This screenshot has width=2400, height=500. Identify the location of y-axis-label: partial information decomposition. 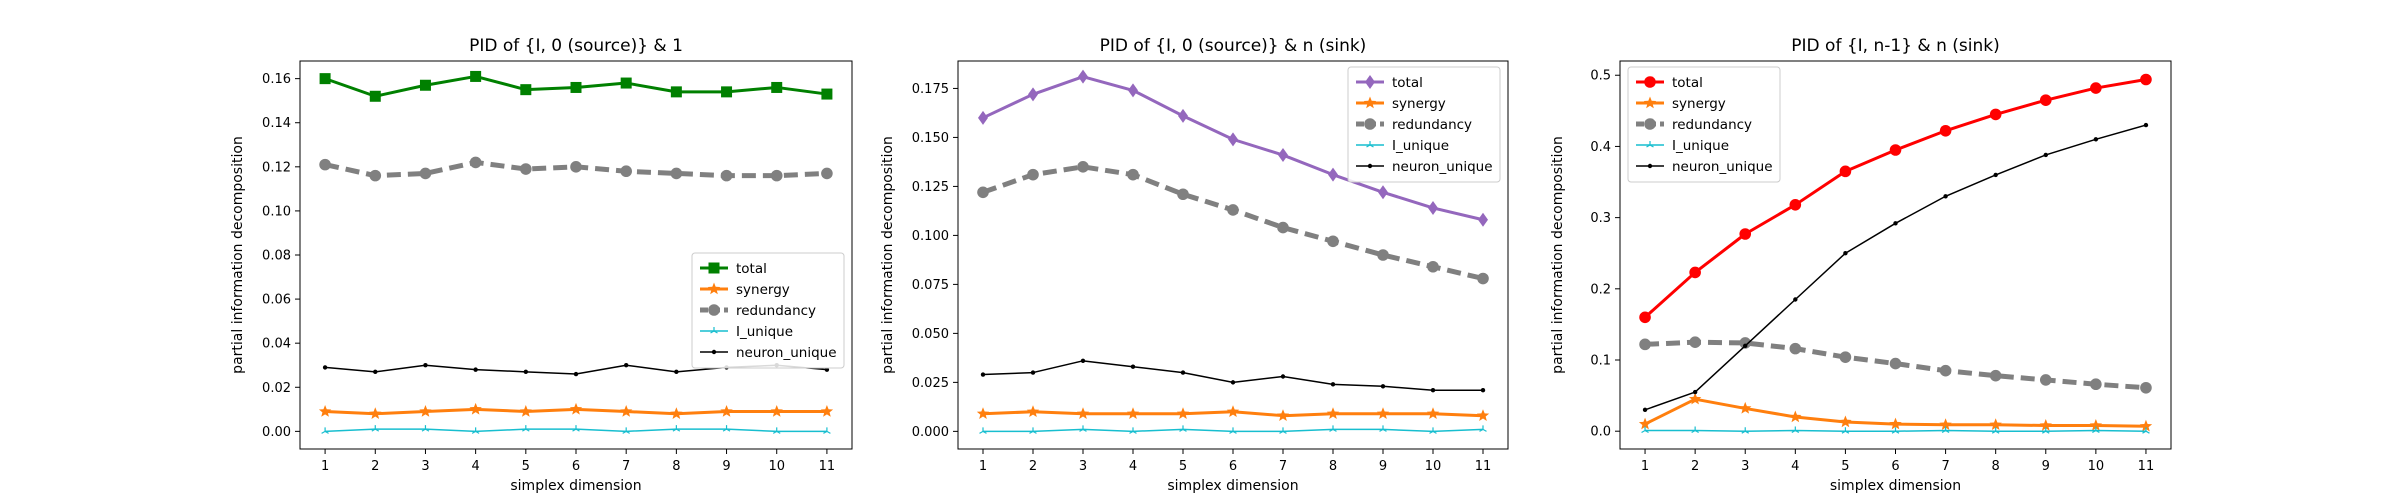
(888, 255).